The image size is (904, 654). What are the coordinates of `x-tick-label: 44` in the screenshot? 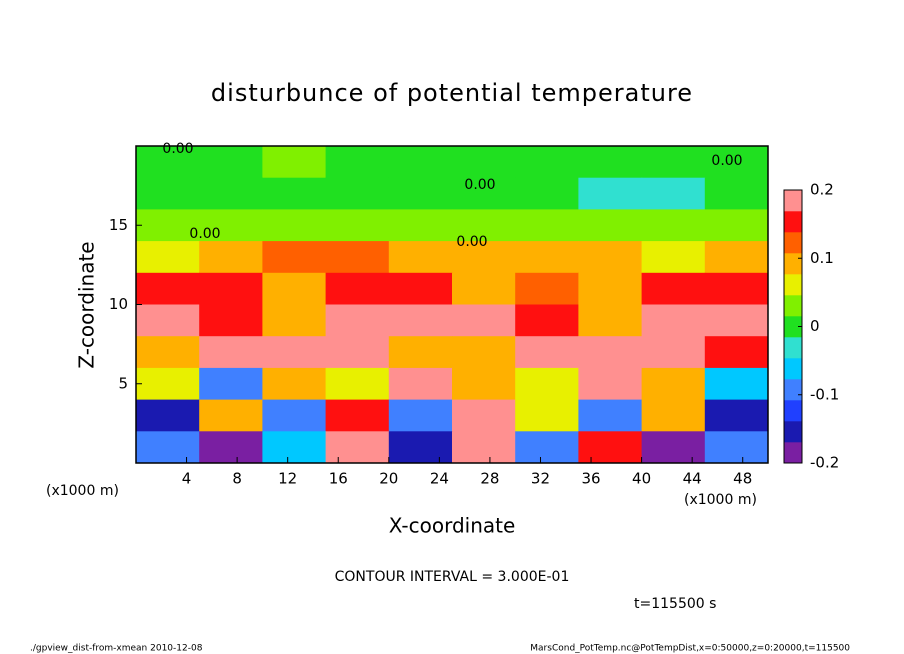 It's located at (692, 479).